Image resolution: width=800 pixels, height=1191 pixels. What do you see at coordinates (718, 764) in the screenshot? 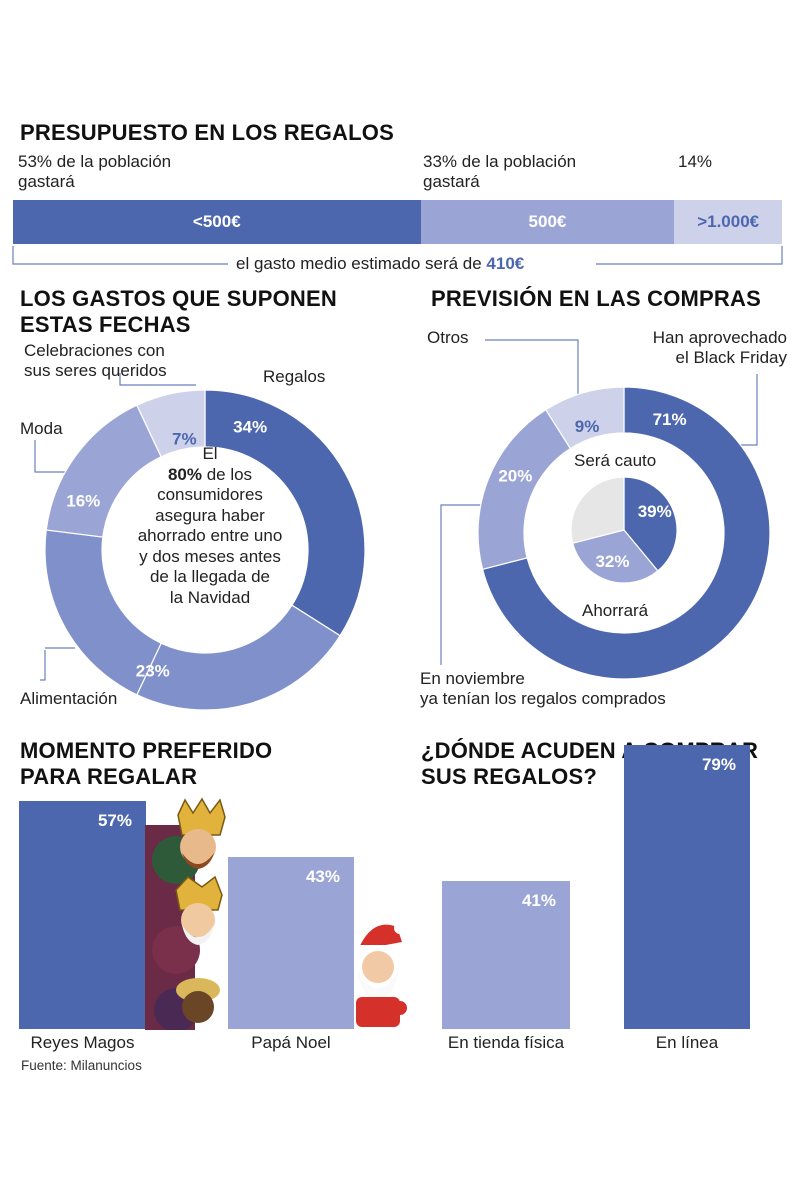
I see `where-value-2: 79%` at bounding box center [718, 764].